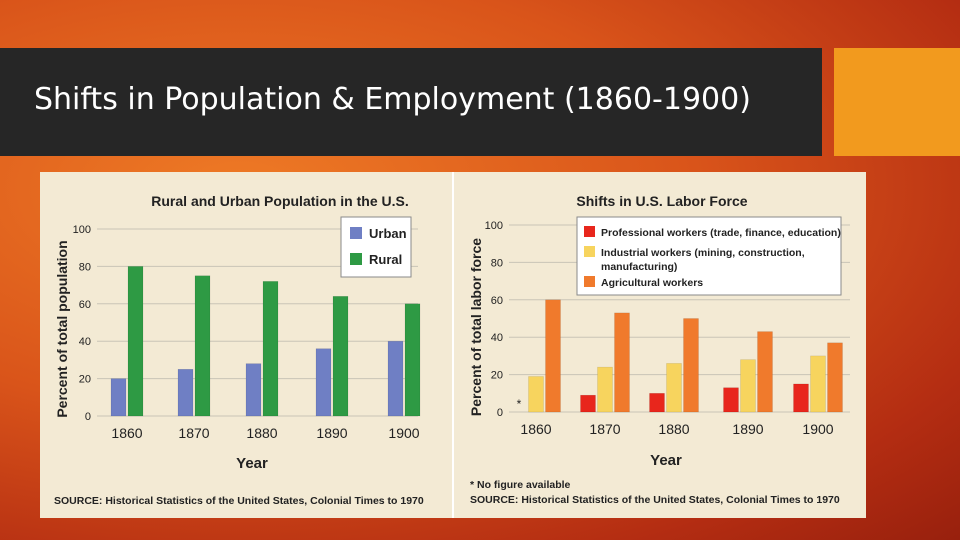  Describe the element at coordinates (497, 301) in the screenshot. I see `right-y-tick-label: 60` at that location.